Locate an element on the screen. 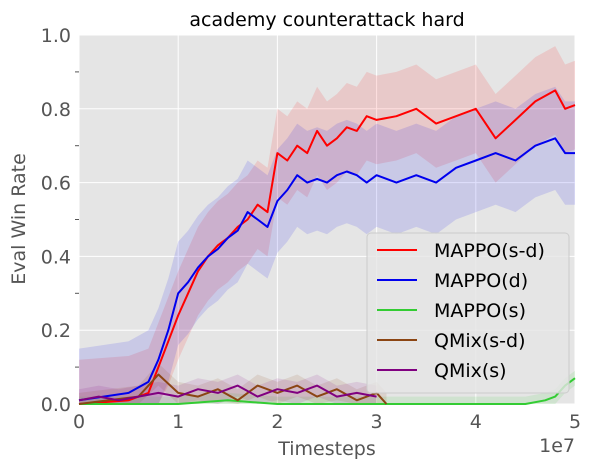 The width and height of the screenshot is (591, 469). y-tick-label: 0.4 is located at coordinates (56, 257).